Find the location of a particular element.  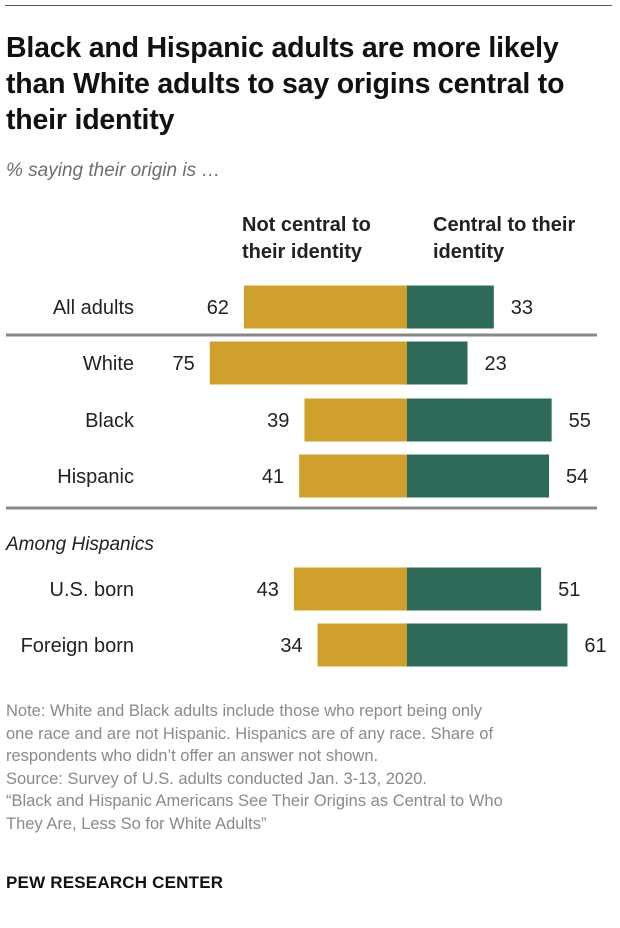

bar-not-central-white is located at coordinates (308, 363).